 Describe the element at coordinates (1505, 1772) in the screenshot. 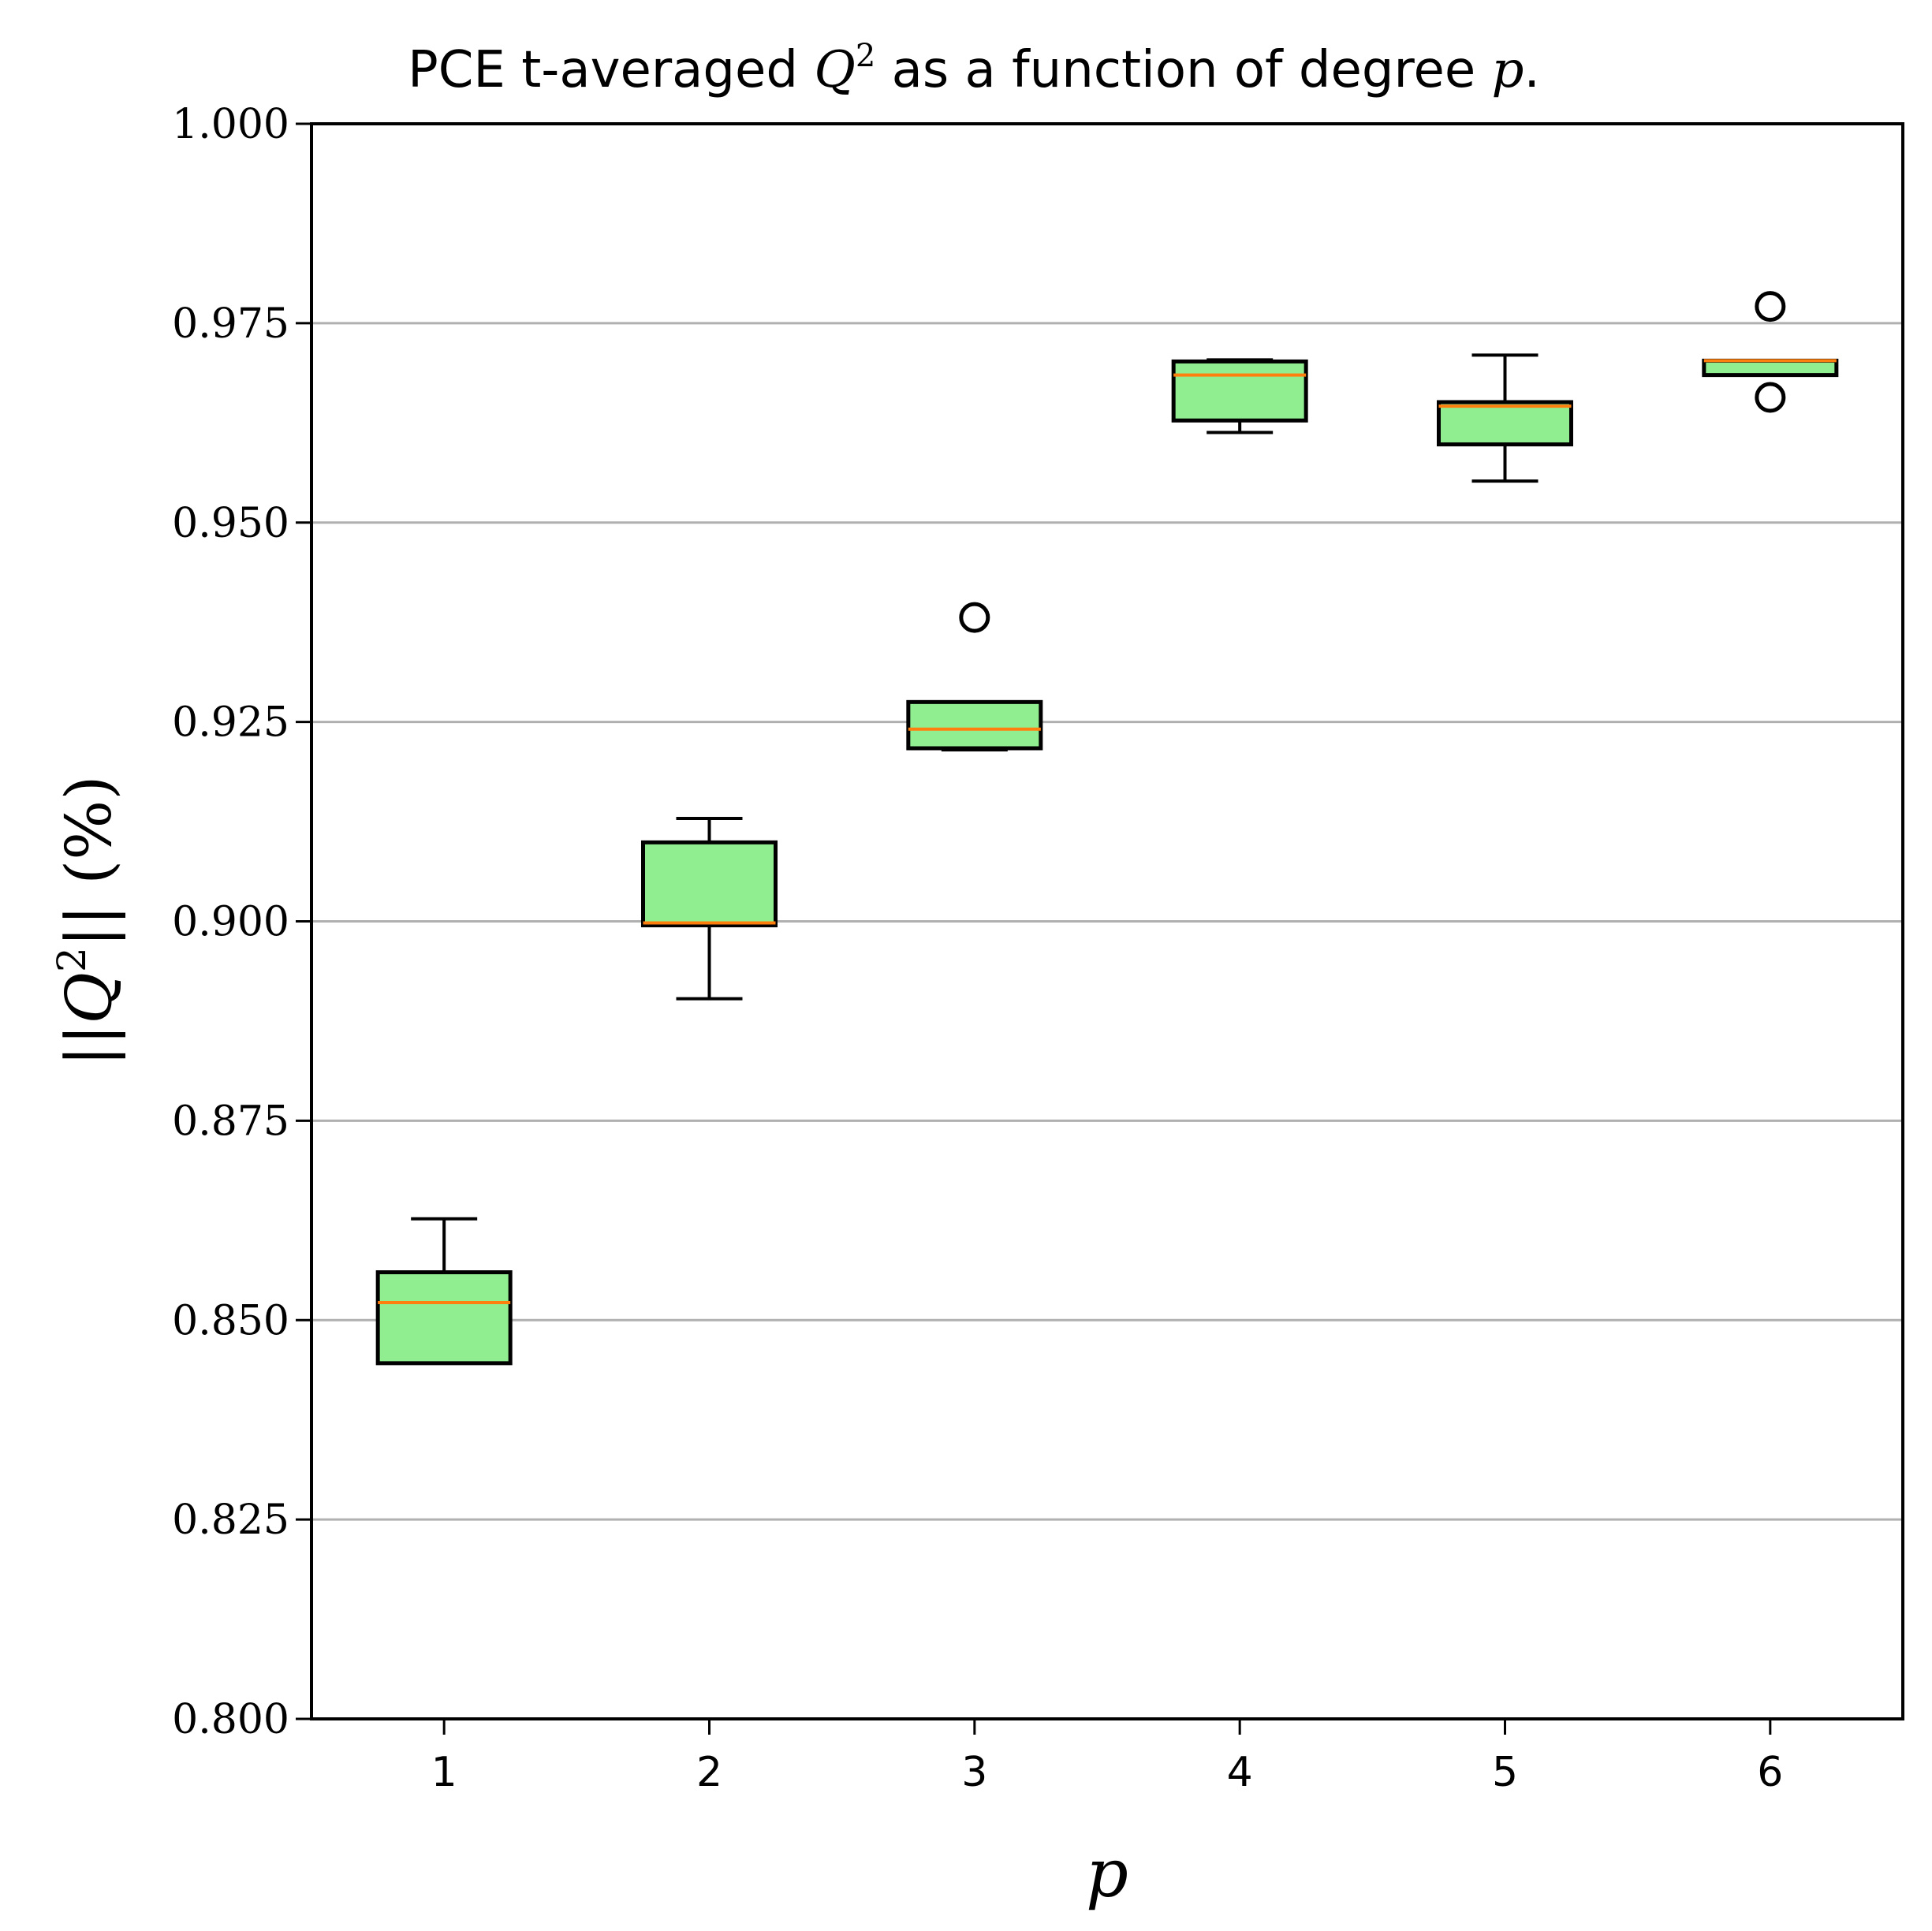

I see `x-tick-label-4: 5` at that location.